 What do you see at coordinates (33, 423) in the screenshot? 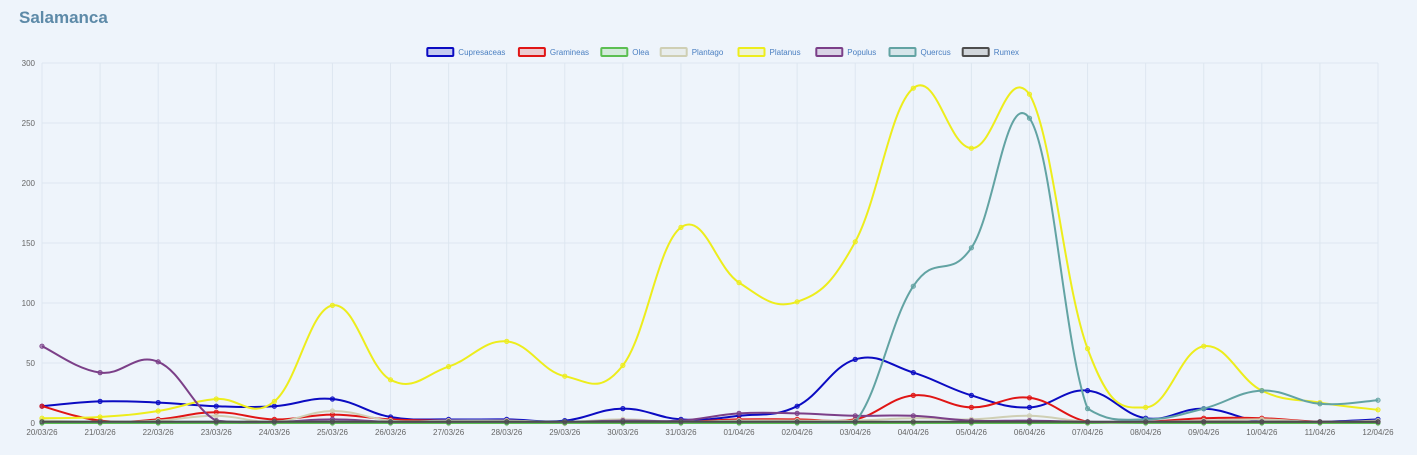
I see `y-tick-label: 0` at bounding box center [33, 423].